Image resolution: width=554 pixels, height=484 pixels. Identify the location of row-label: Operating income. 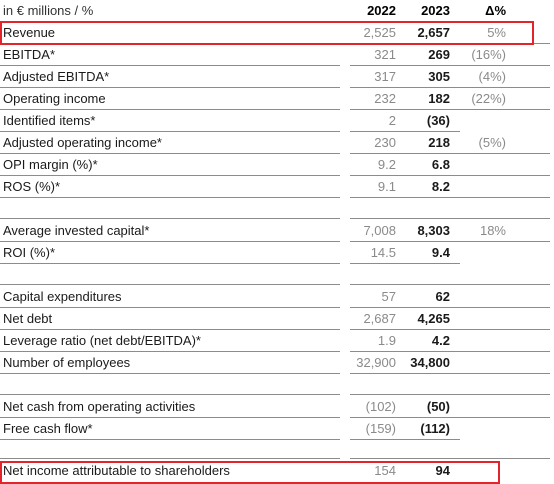
(54, 98).